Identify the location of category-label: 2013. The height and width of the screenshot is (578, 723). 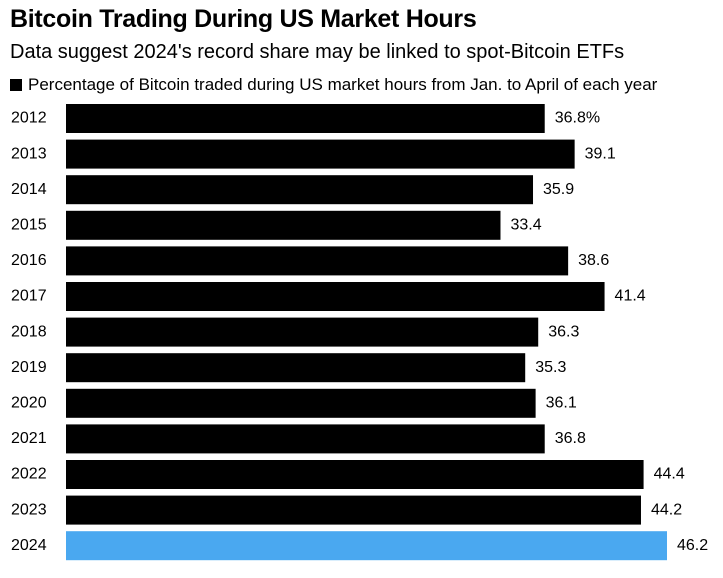
(29, 153).